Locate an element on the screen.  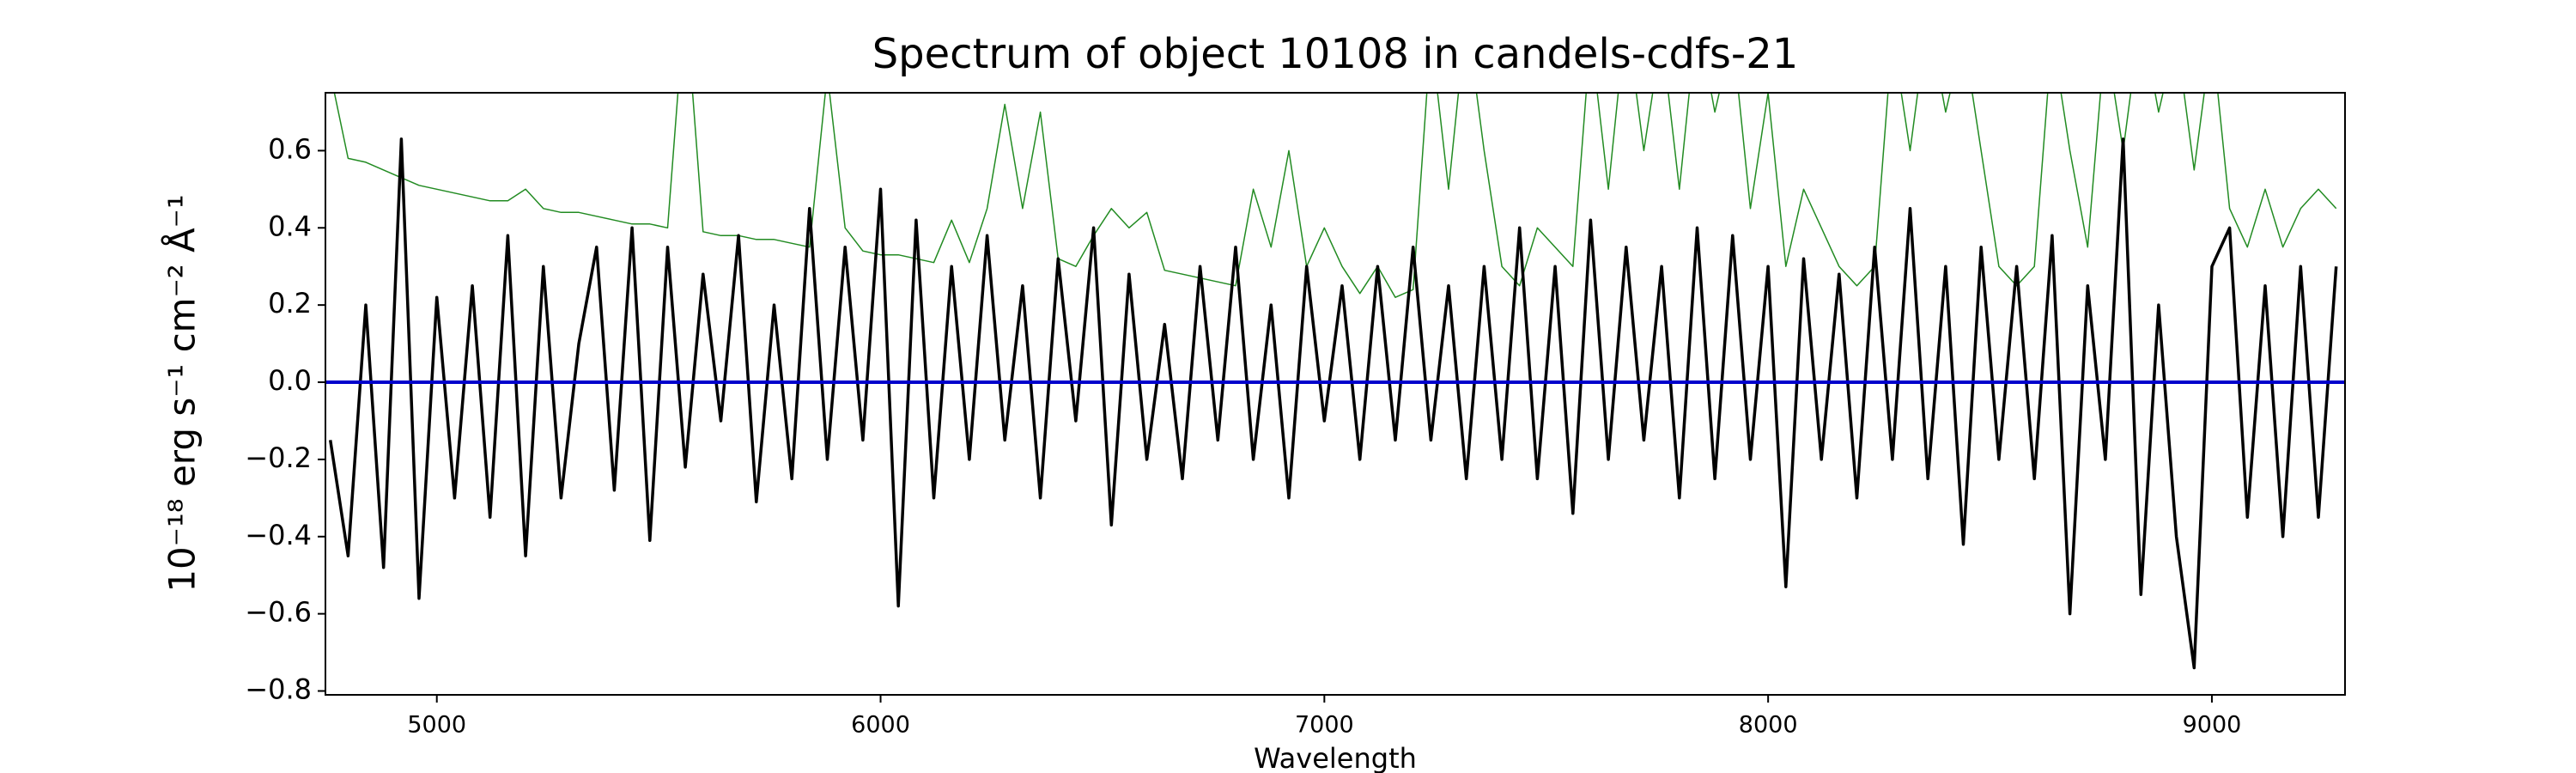
y-tick-label: 0.2 is located at coordinates (290, 303).